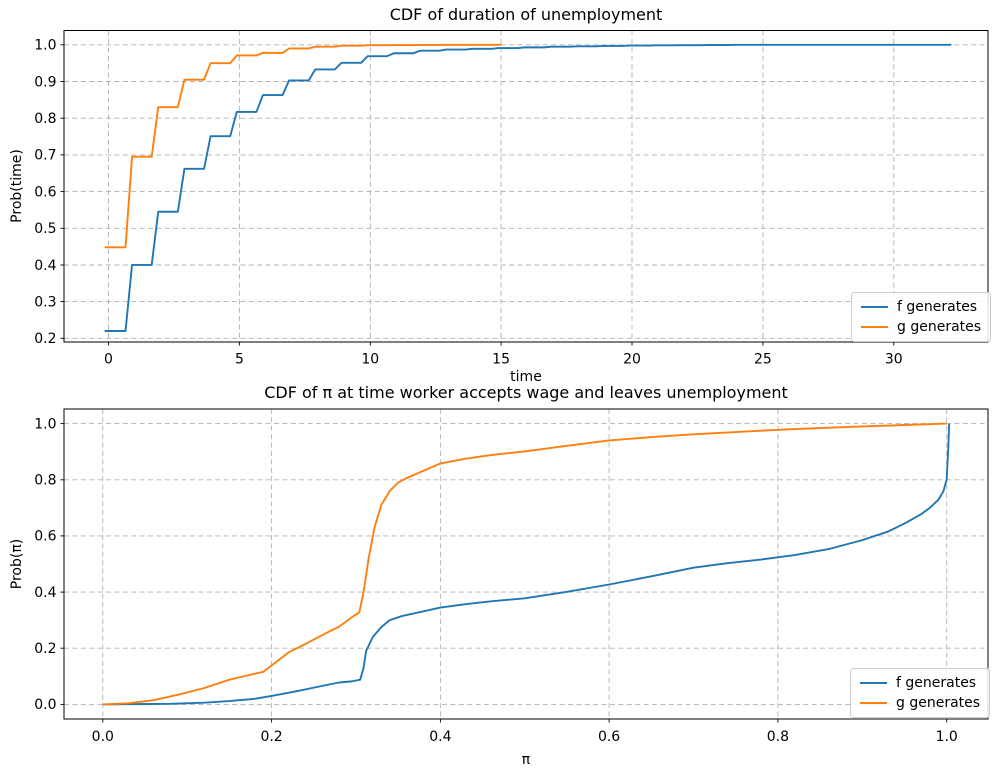  I want to click on top-chart-title: CDF of duration of unemployment, so click(526, 14).